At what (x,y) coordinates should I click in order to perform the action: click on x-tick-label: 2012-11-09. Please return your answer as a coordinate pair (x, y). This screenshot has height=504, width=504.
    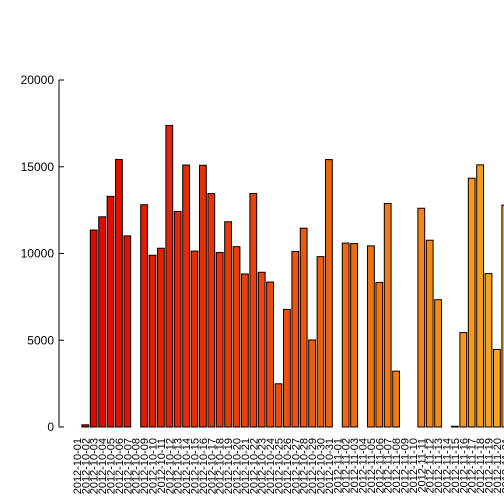
    Looking at the image, I should click on (406, 465).